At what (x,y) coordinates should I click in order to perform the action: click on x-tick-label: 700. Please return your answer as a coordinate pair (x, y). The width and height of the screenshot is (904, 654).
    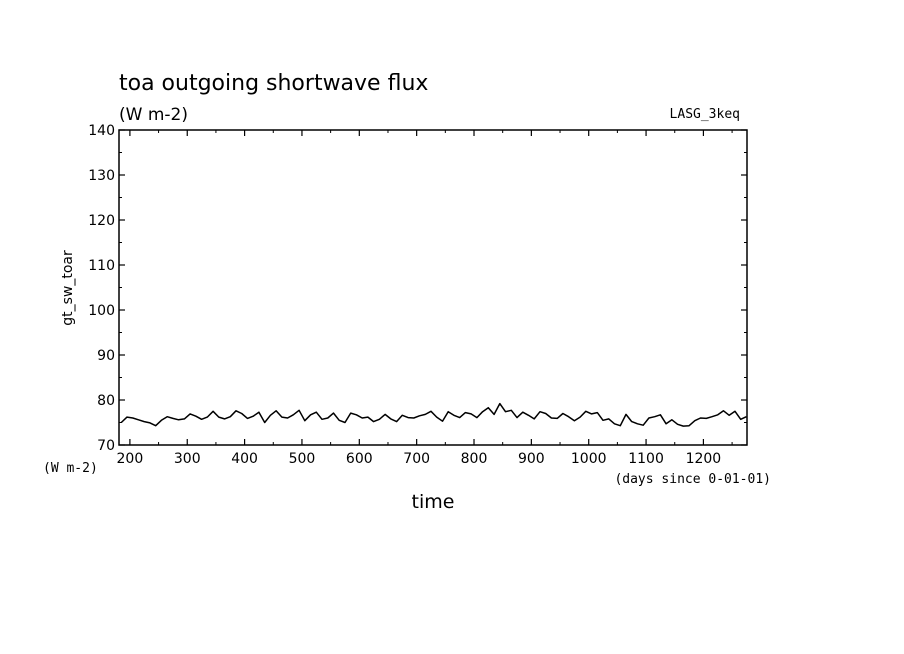
    Looking at the image, I should click on (416, 459).